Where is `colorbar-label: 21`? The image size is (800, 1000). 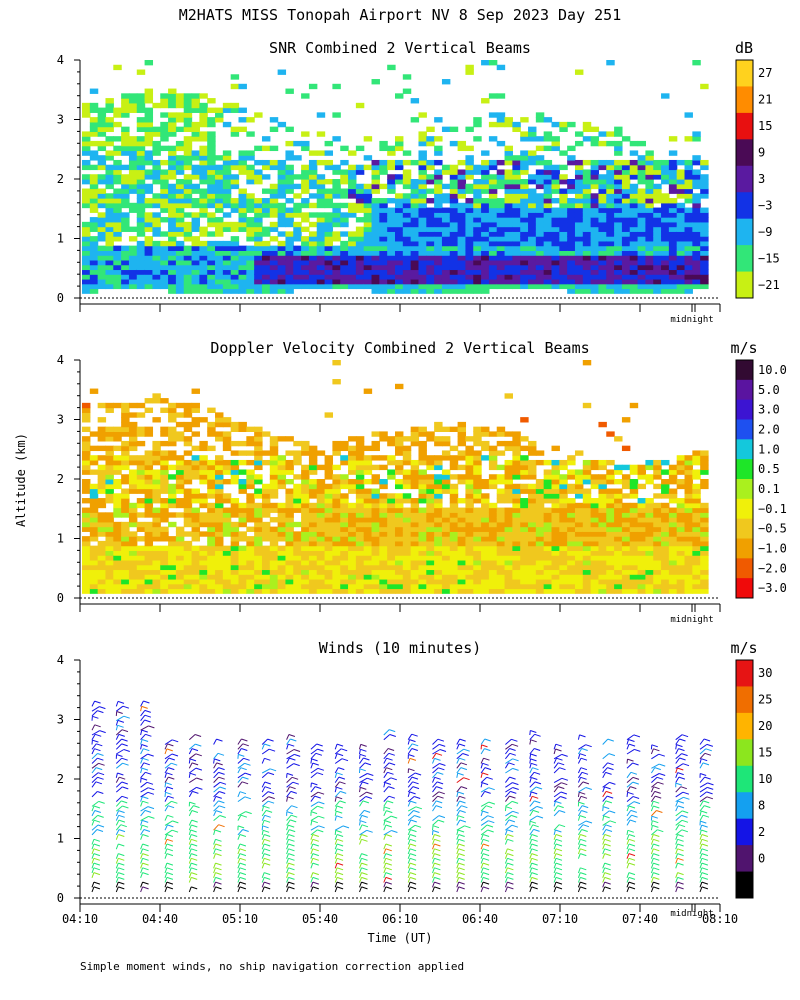
colorbar-label: 21 is located at coordinates (765, 100).